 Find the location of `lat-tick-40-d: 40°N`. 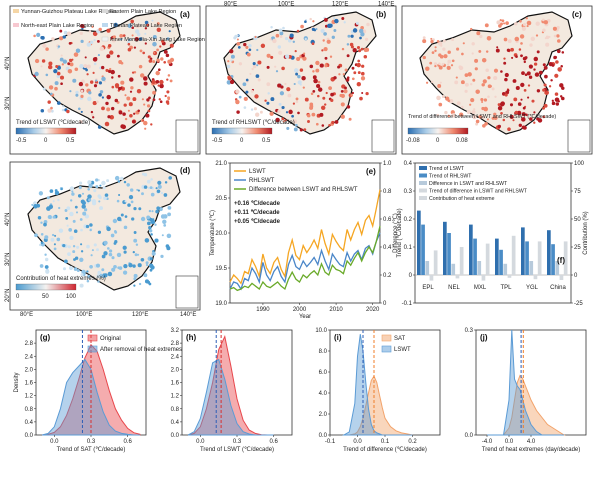

lat-tick-40-d: 40°N is located at coordinates (8, 219).